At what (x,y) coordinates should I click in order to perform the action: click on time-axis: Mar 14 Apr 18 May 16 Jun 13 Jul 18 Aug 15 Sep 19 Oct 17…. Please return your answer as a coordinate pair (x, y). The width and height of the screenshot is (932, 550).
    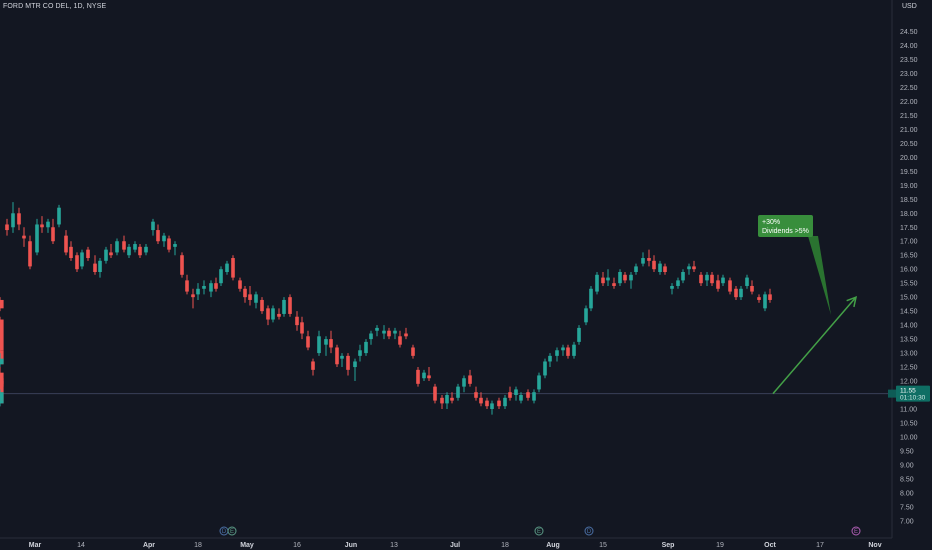
    Looking at the image, I should click on (455, 545).